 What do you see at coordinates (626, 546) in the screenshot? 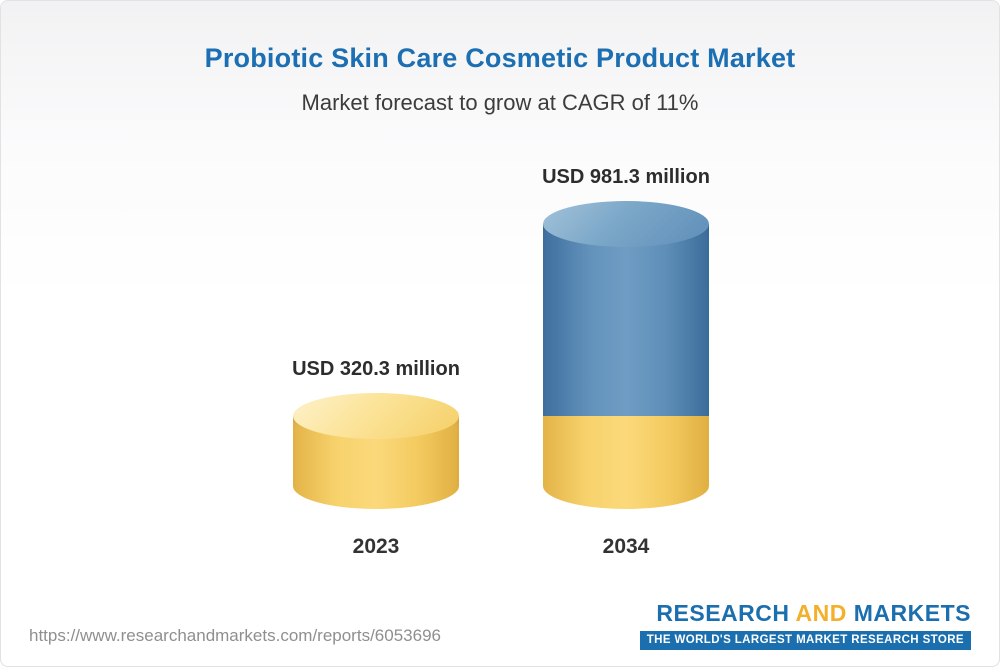
I see `year-label-2034: 2034` at bounding box center [626, 546].